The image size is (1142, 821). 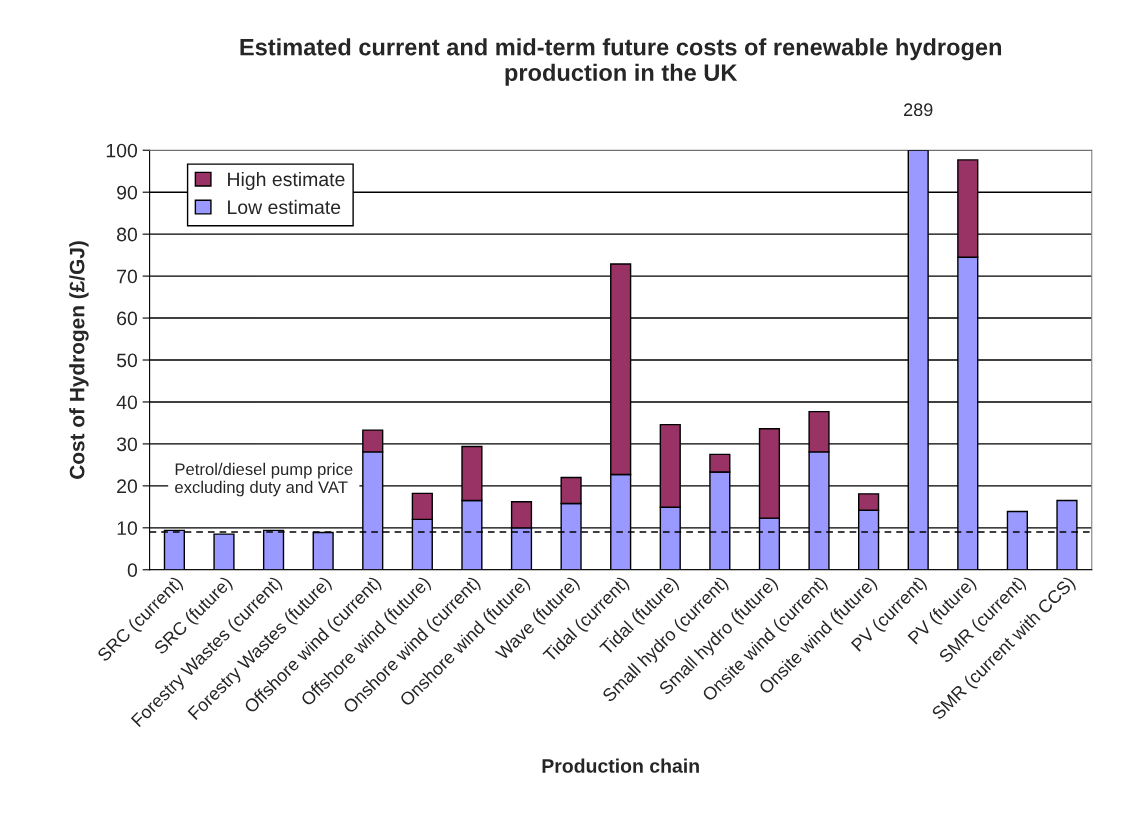 I want to click on legend-label: High estimate, so click(x=286, y=181).